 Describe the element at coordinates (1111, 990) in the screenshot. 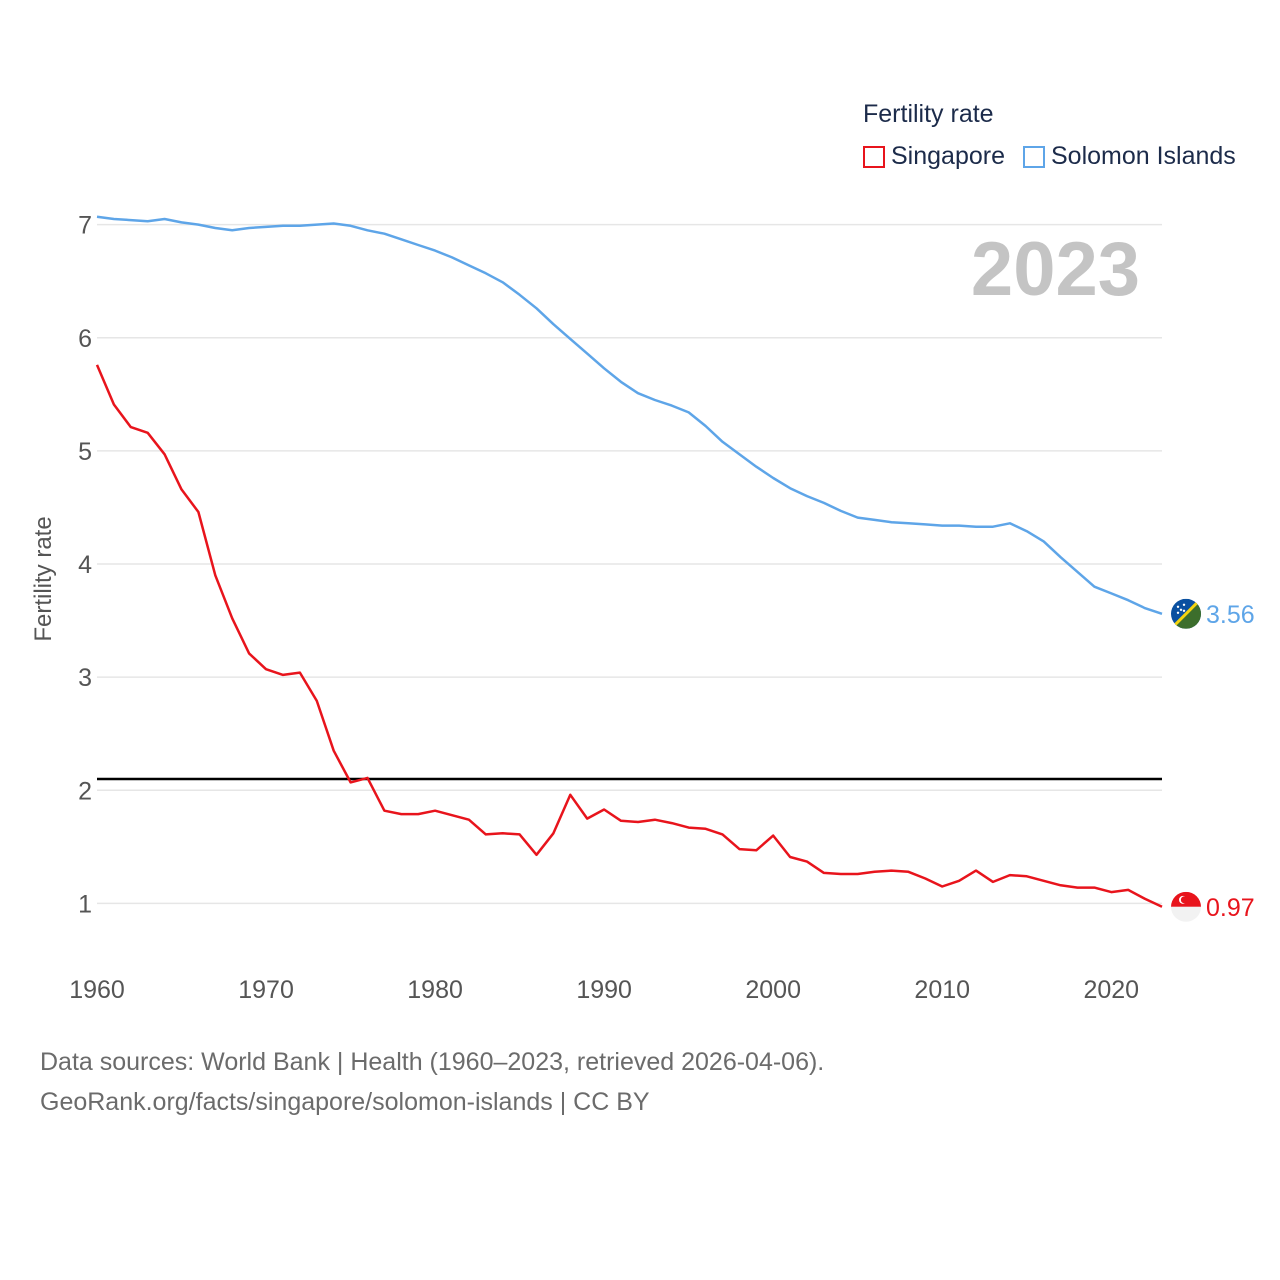

I see `x-tick-label: 2020` at that location.